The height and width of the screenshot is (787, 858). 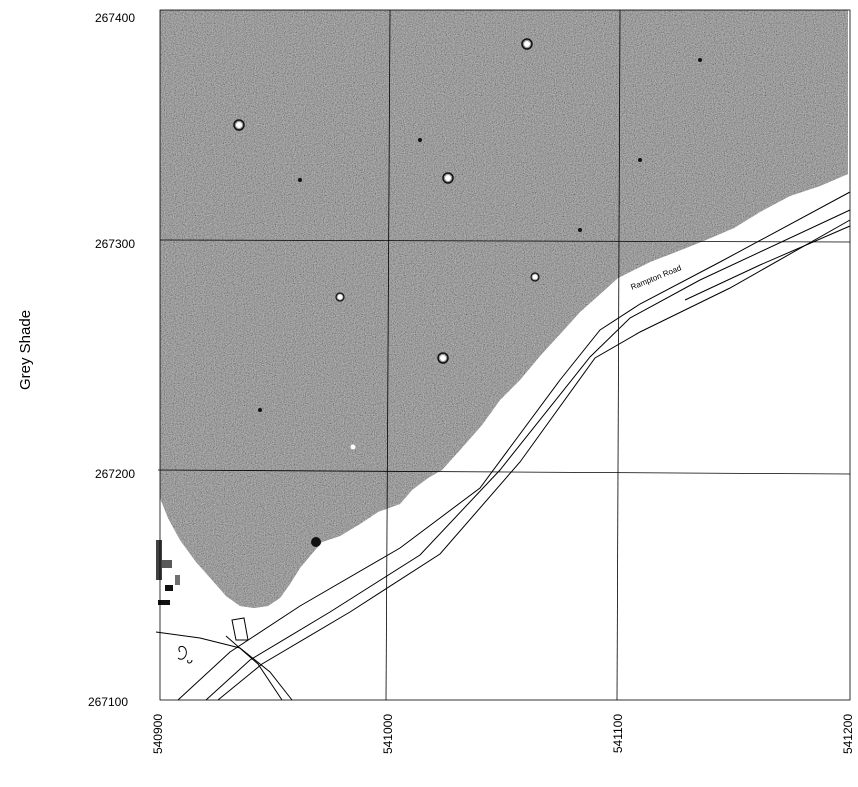 What do you see at coordinates (108, 702) in the screenshot?
I see `northing-label: 267100` at bounding box center [108, 702].